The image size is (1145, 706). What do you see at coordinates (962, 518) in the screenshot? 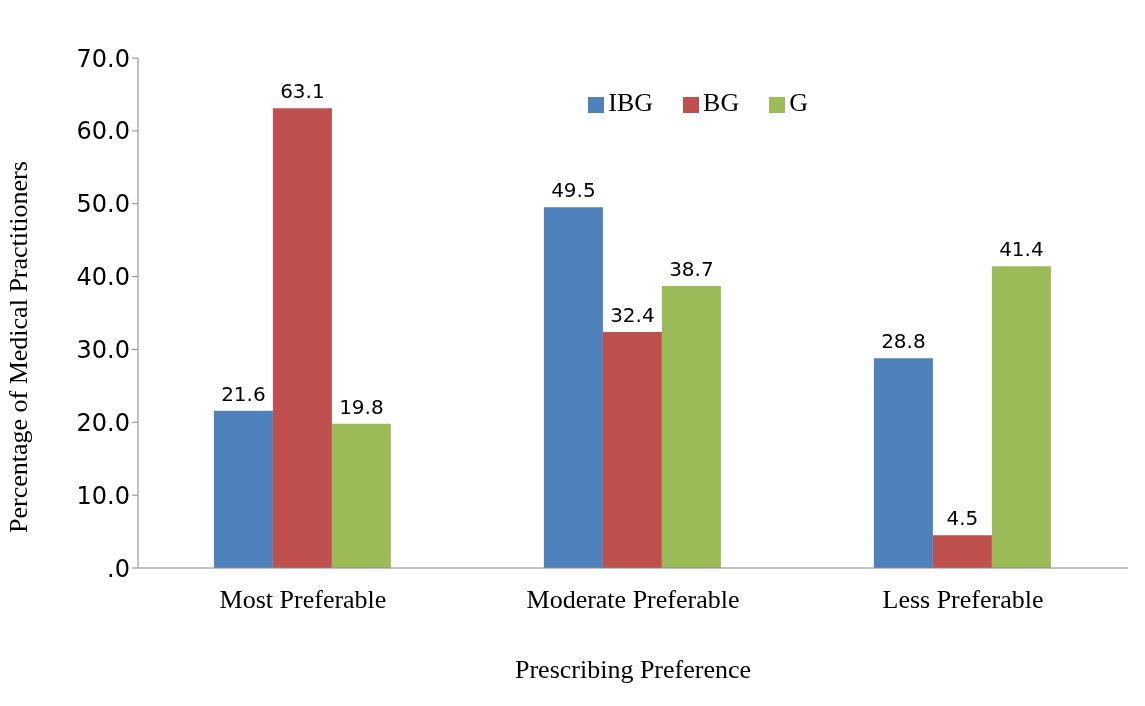
I see `data-label: 4.5` at bounding box center [962, 518].